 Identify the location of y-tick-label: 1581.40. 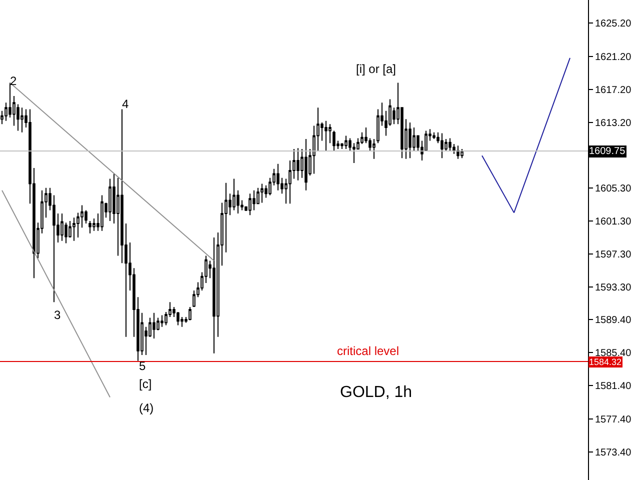
(613, 386).